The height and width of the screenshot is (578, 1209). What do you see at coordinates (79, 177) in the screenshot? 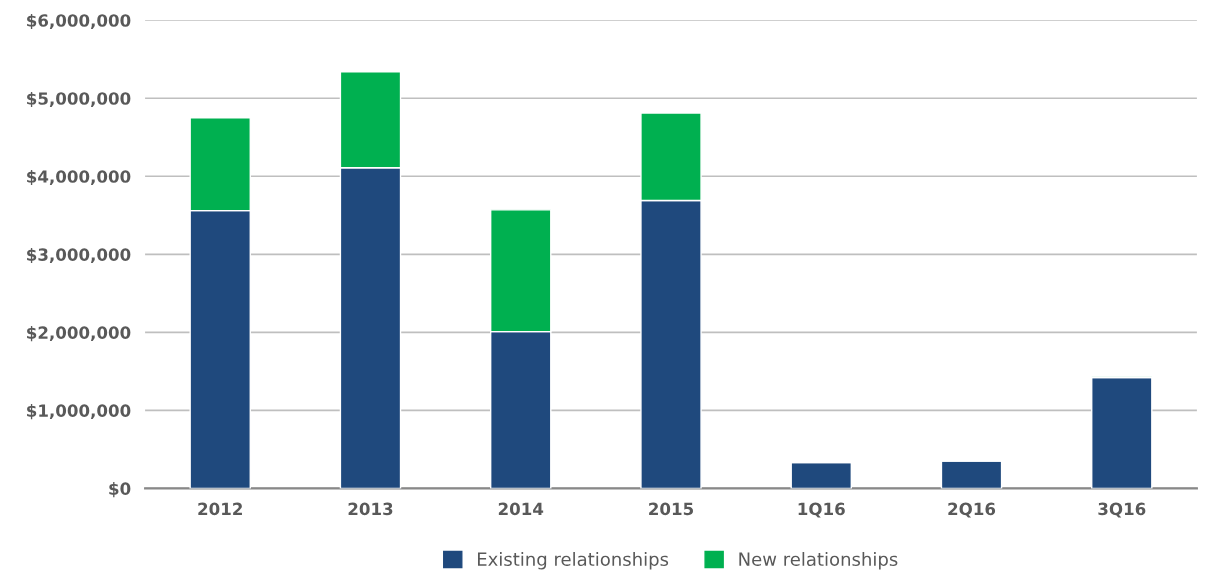
I see `y-tick-label: $4,000,000` at bounding box center [79, 177].